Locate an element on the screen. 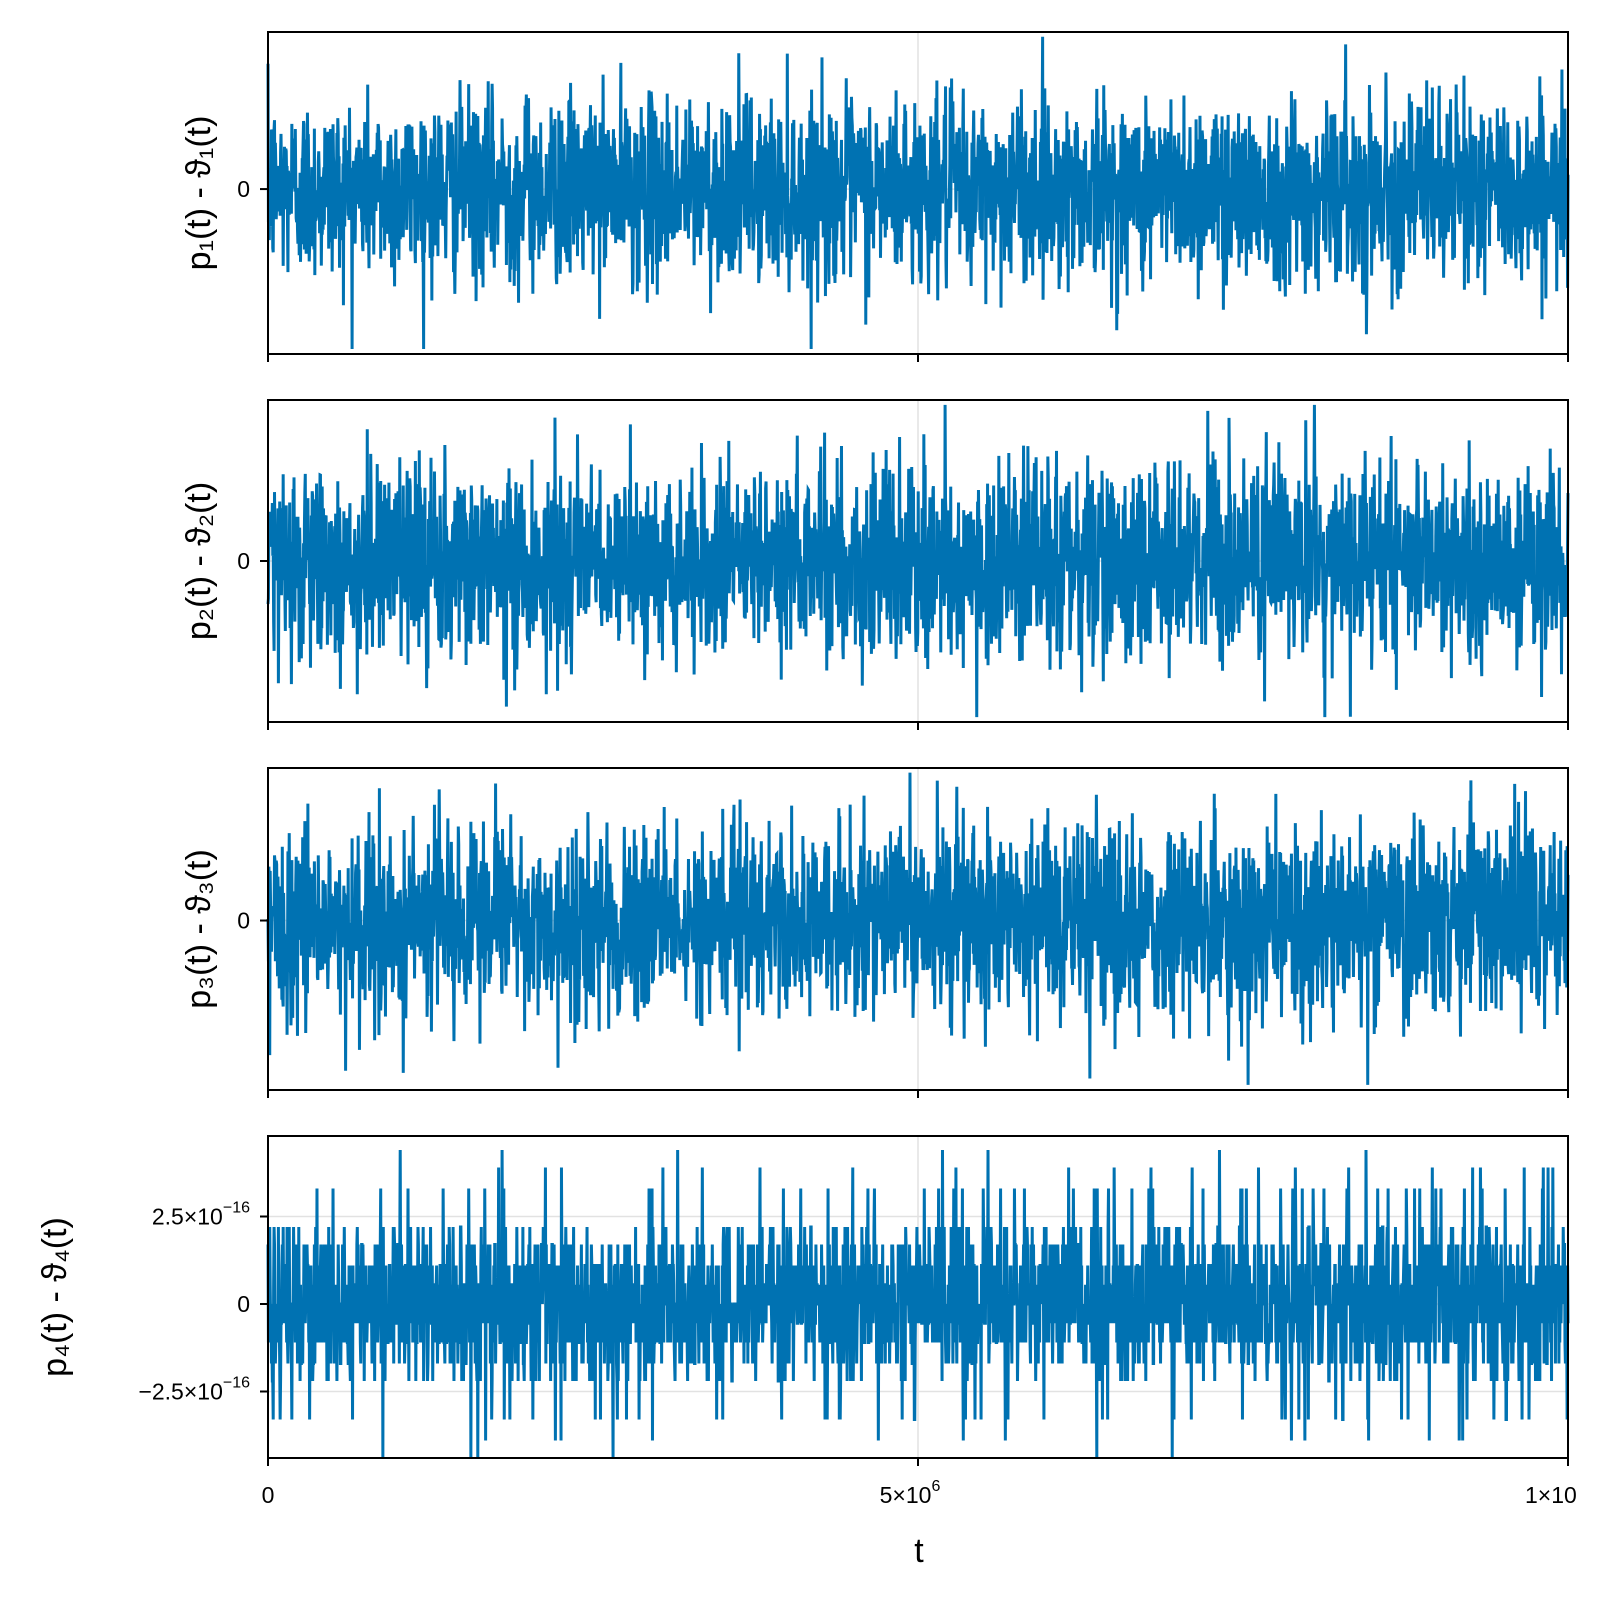 This screenshot has width=1600, height=1600. y-tick-label-base: 2.5×10 is located at coordinates (187, 1217).